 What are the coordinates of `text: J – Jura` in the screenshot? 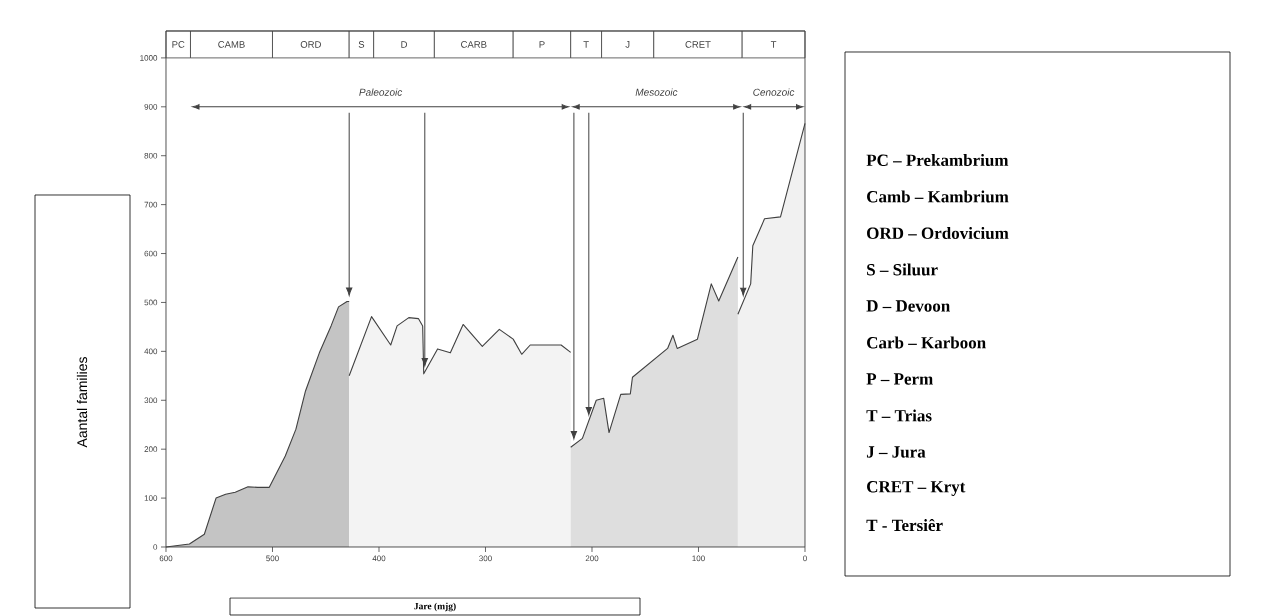 It's located at (896, 452).